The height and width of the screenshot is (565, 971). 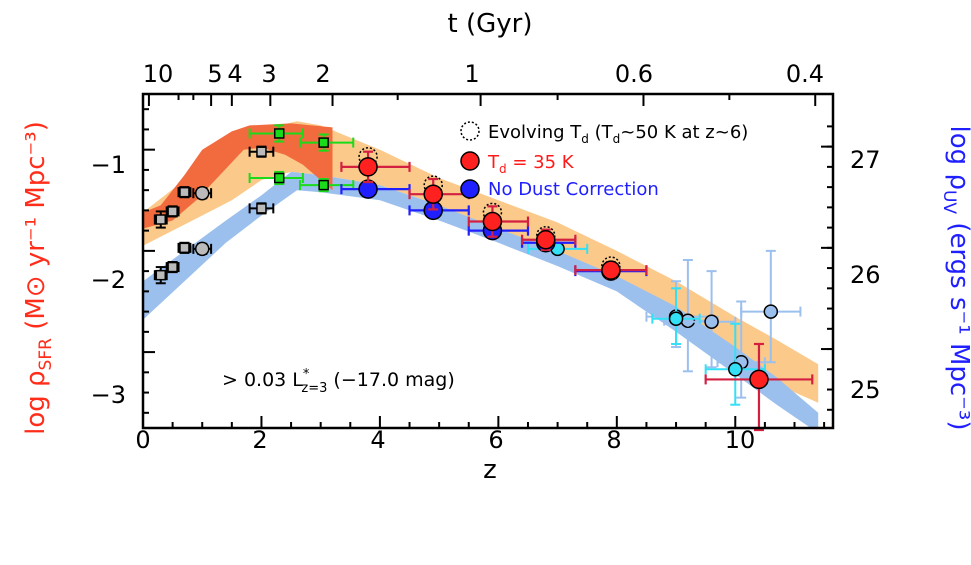 I want to click on y-tick-labels: −1 −2 −3, so click(x=108, y=280).